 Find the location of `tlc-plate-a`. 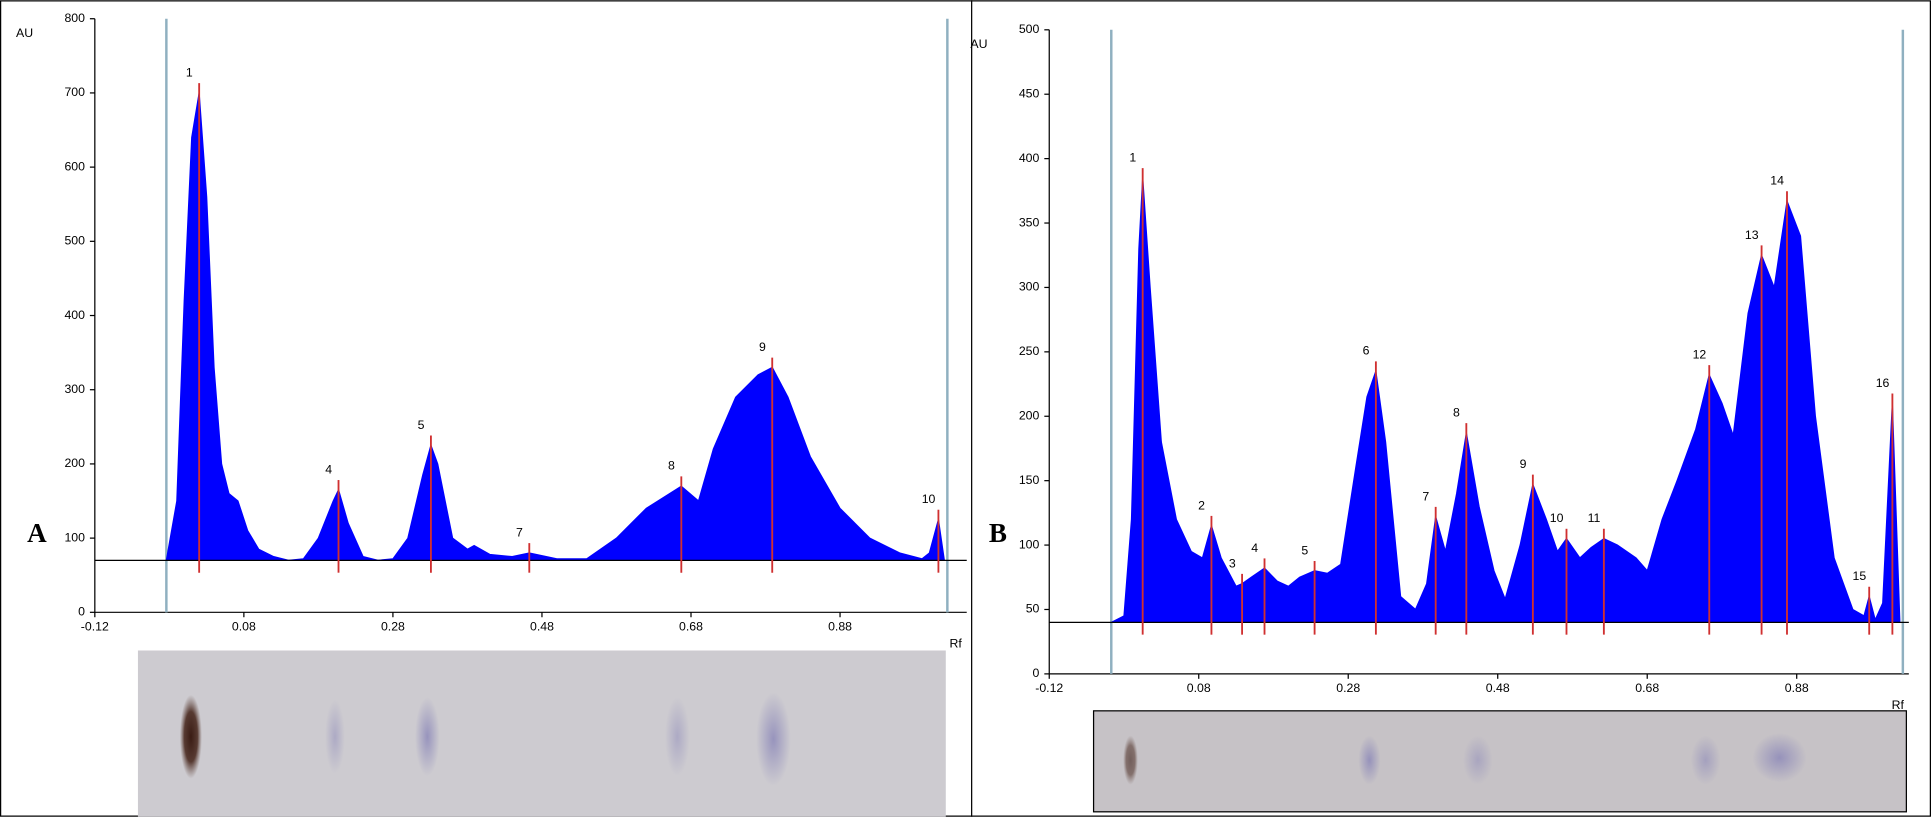

tlc-plate-a is located at coordinates (541, 733).